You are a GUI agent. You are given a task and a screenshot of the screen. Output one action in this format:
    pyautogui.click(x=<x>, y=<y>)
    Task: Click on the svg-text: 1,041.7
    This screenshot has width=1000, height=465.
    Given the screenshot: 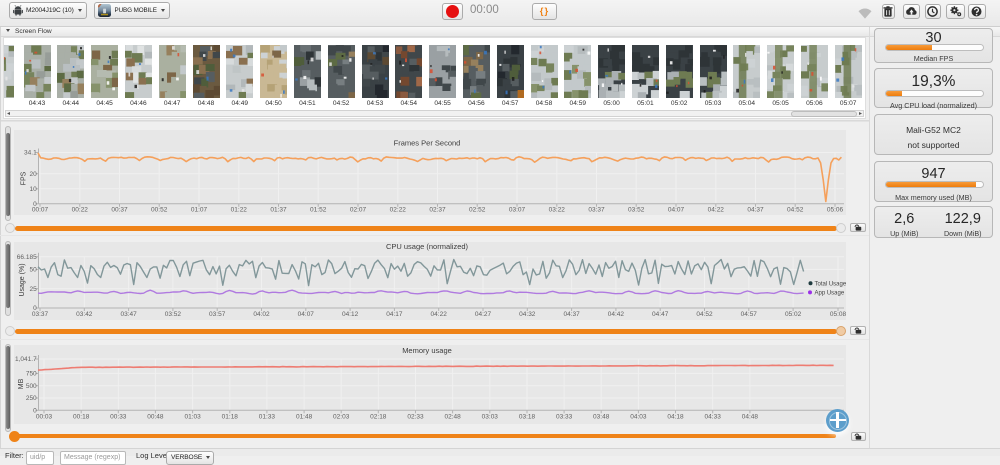 What is the action you would take?
    pyautogui.click(x=26, y=359)
    